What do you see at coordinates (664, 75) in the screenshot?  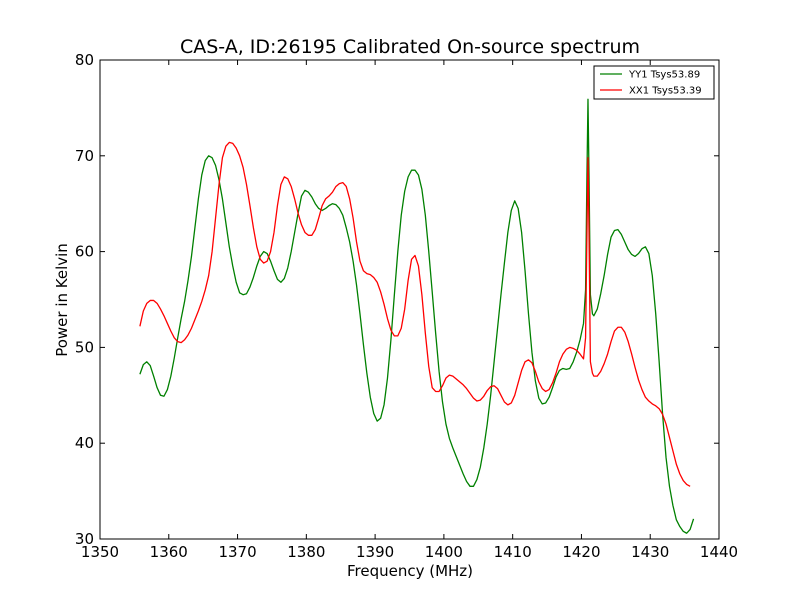 I see `legend-label-yy1: YY1 Tsys53.89` at bounding box center [664, 75].